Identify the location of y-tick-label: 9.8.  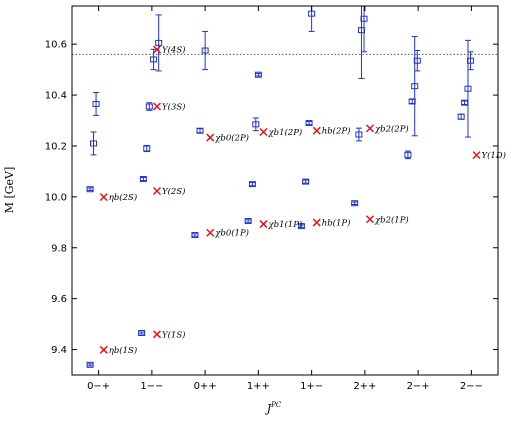
(59, 248).